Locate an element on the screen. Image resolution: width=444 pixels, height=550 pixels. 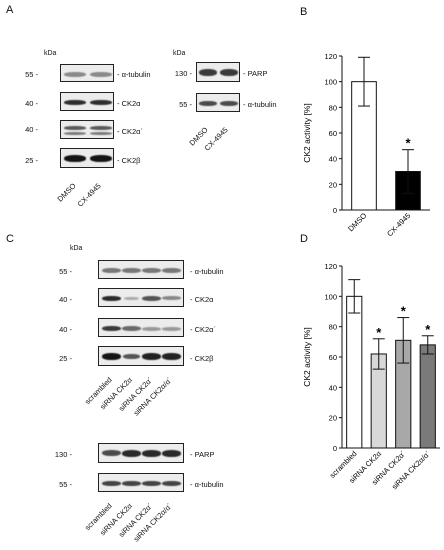
panel-d-label: D is located at coordinates (304, 239).